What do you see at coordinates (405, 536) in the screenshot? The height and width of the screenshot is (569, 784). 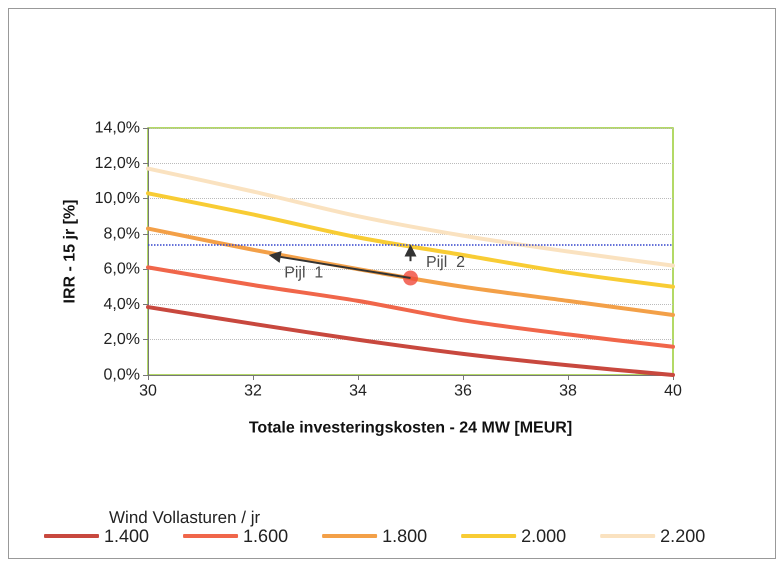 I see `legend-label: 1.800` at bounding box center [405, 536].